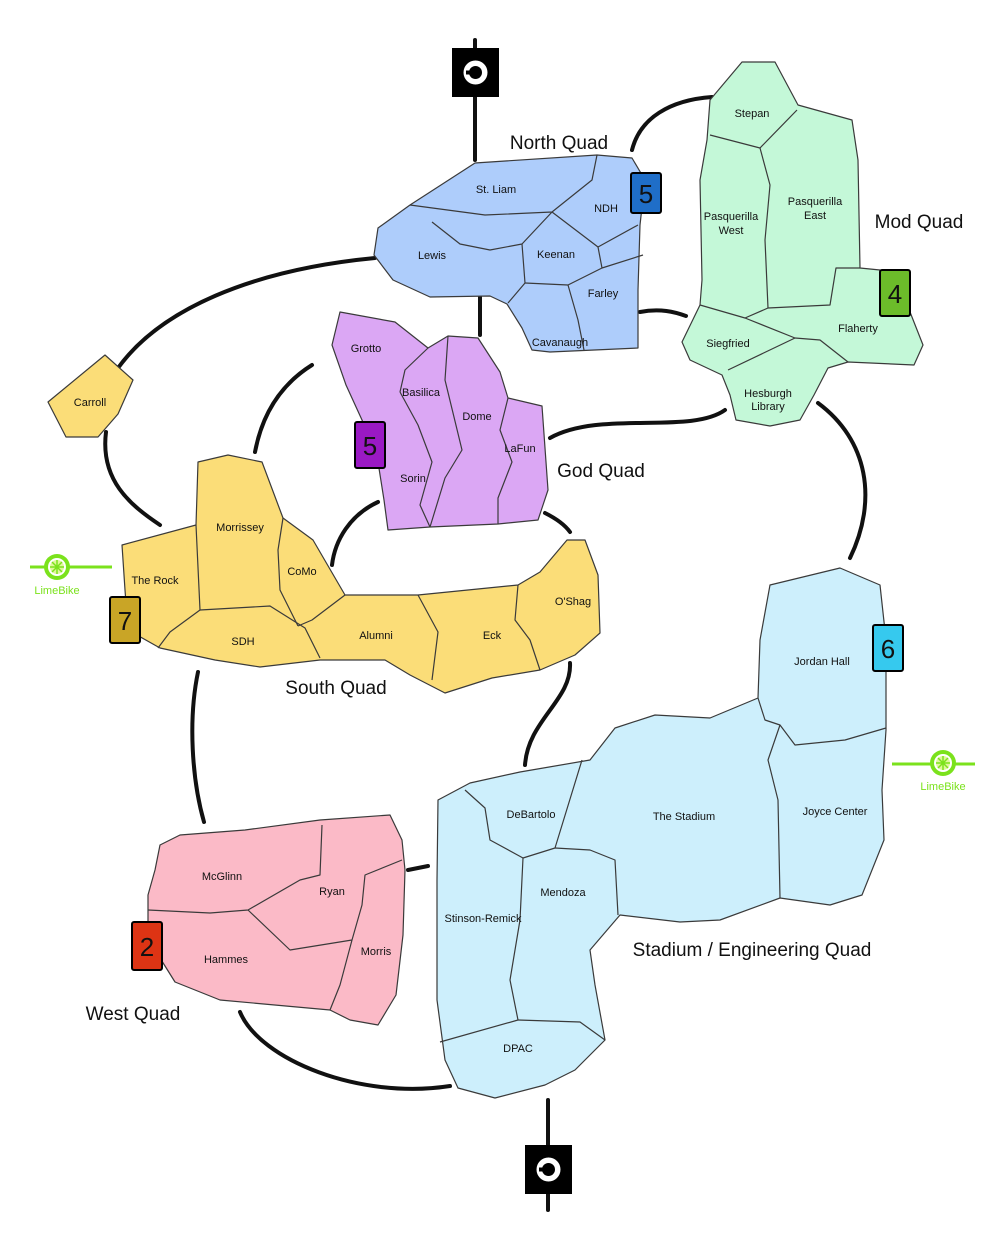 The image size is (1002, 1251). Describe the element at coordinates (752, 114) in the screenshot. I see `stepan-label: Stepan` at that location.